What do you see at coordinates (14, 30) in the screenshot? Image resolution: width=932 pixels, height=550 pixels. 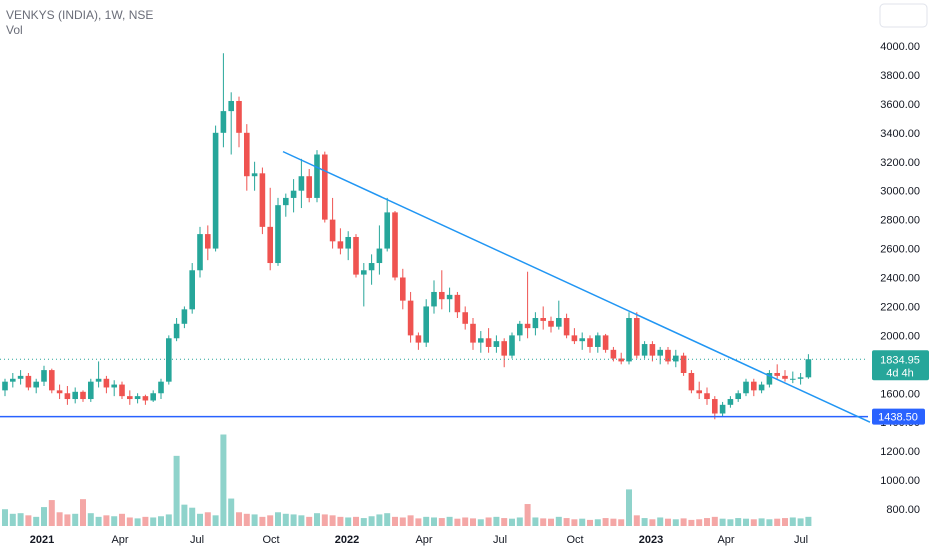 I see `volume-label: Vol` at bounding box center [14, 30].